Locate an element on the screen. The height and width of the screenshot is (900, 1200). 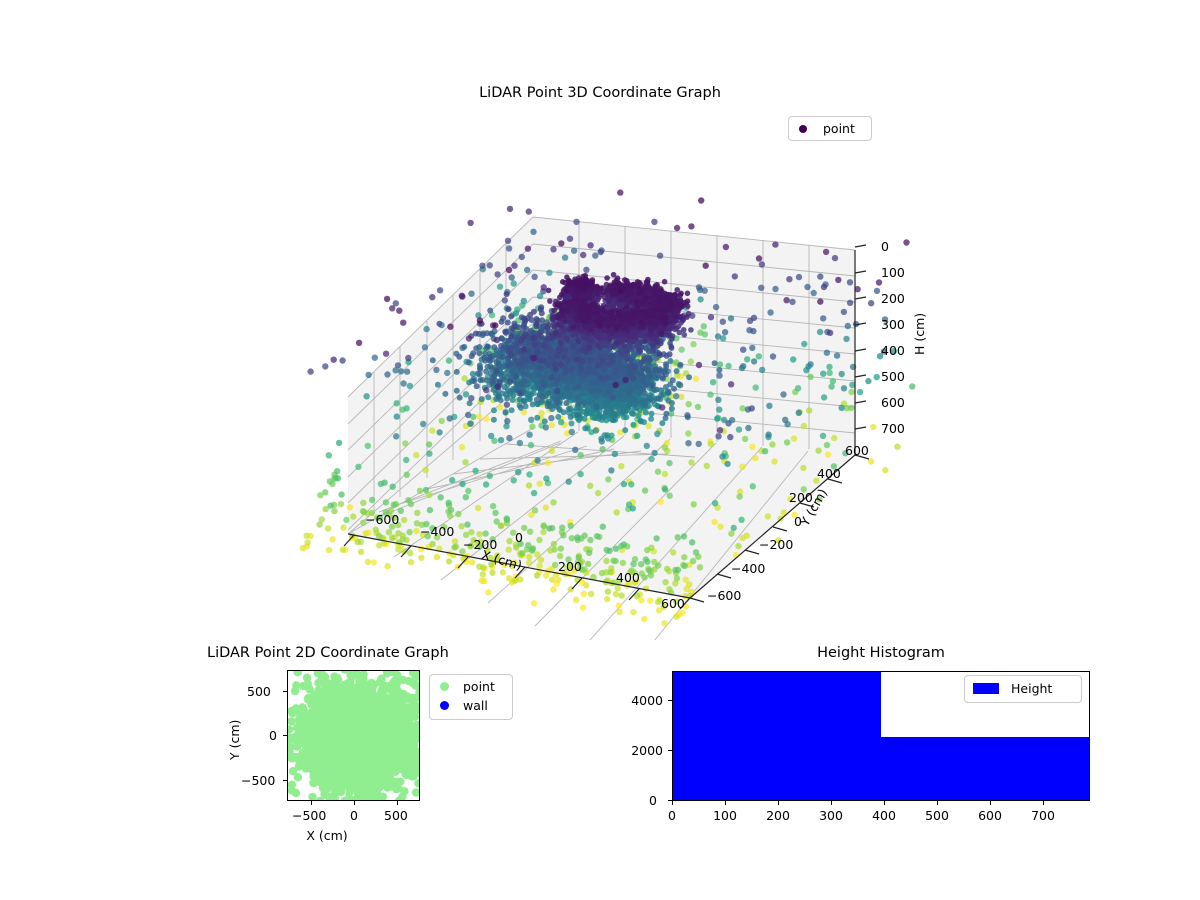
wall-marker-icon is located at coordinates (444, 705).